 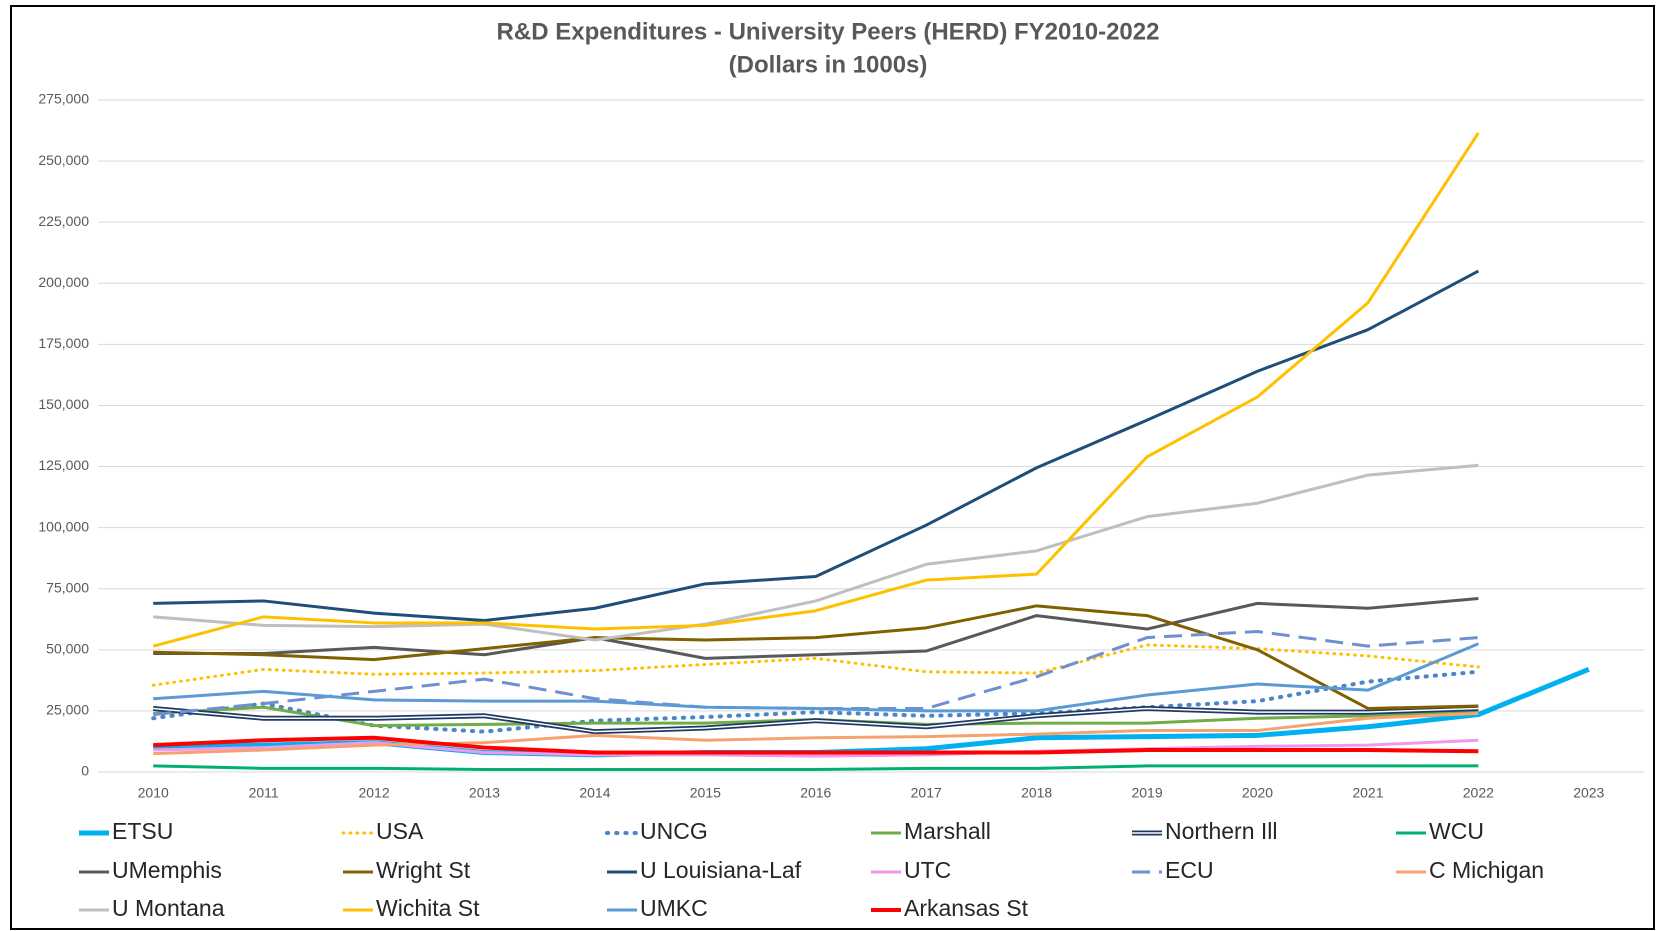 What do you see at coordinates (1146, 793) in the screenshot?
I see `x-tick-label: 2019` at bounding box center [1146, 793].